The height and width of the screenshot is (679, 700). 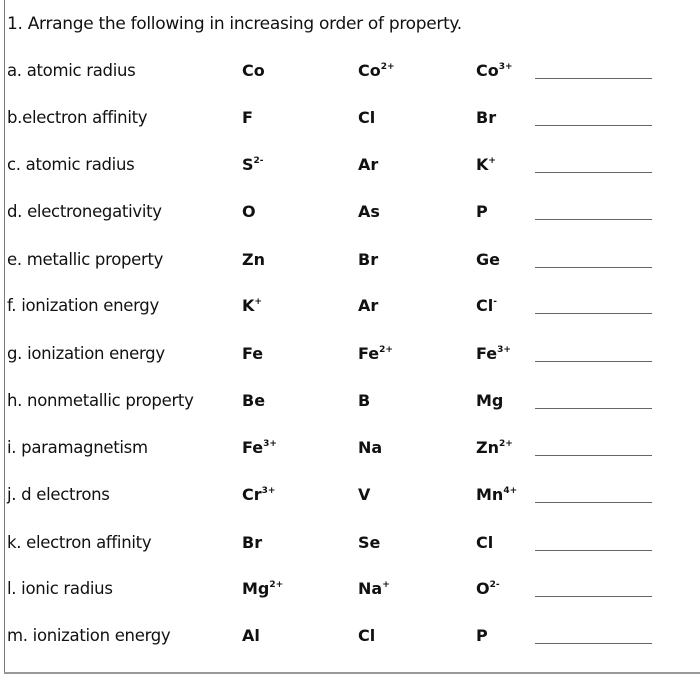 I want to click on question-row: b.electron affinity F Cl Br, so click(x=350, y=123).